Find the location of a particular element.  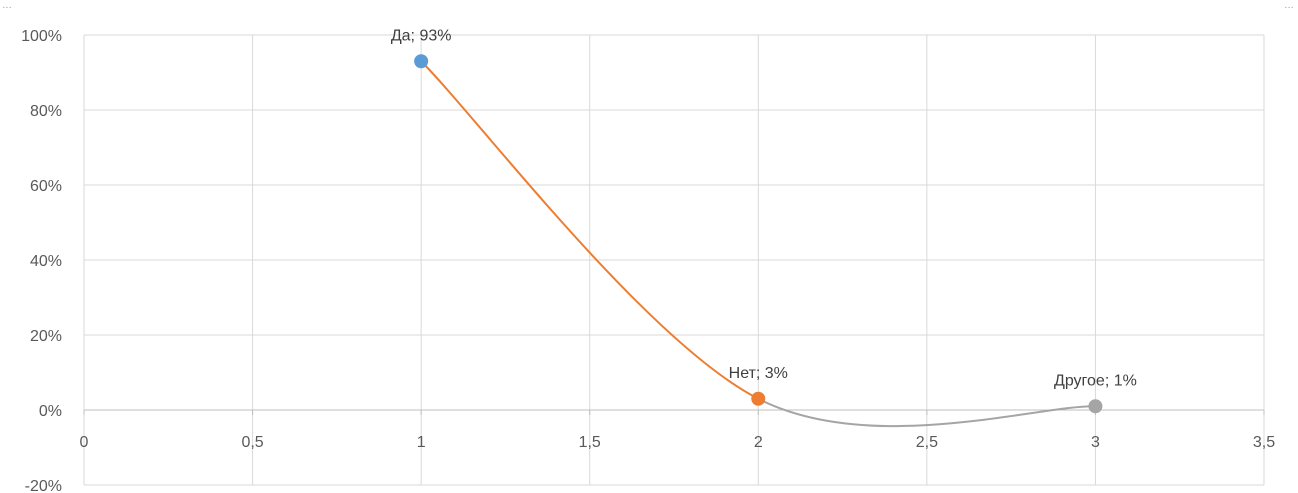

y-tick-label: 80% is located at coordinates (46, 111).